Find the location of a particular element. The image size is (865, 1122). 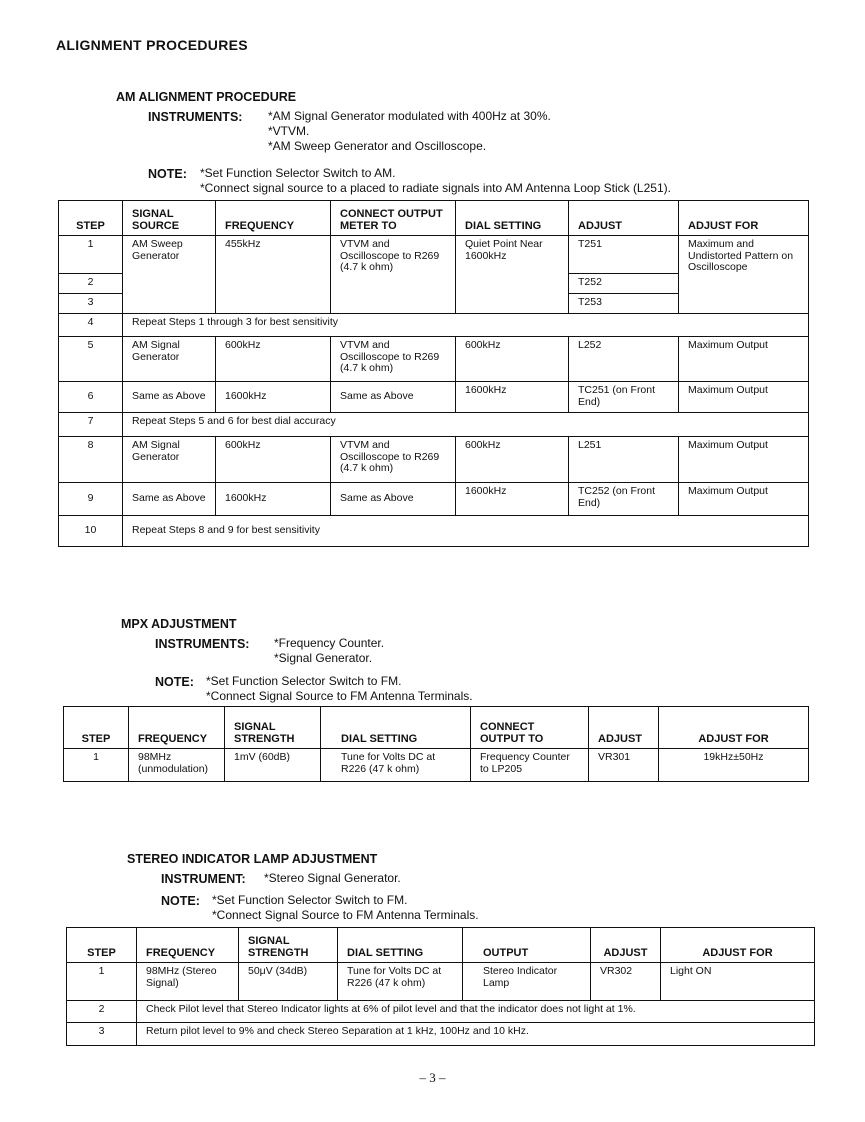

table-cell: VR302 is located at coordinates (625, 981).